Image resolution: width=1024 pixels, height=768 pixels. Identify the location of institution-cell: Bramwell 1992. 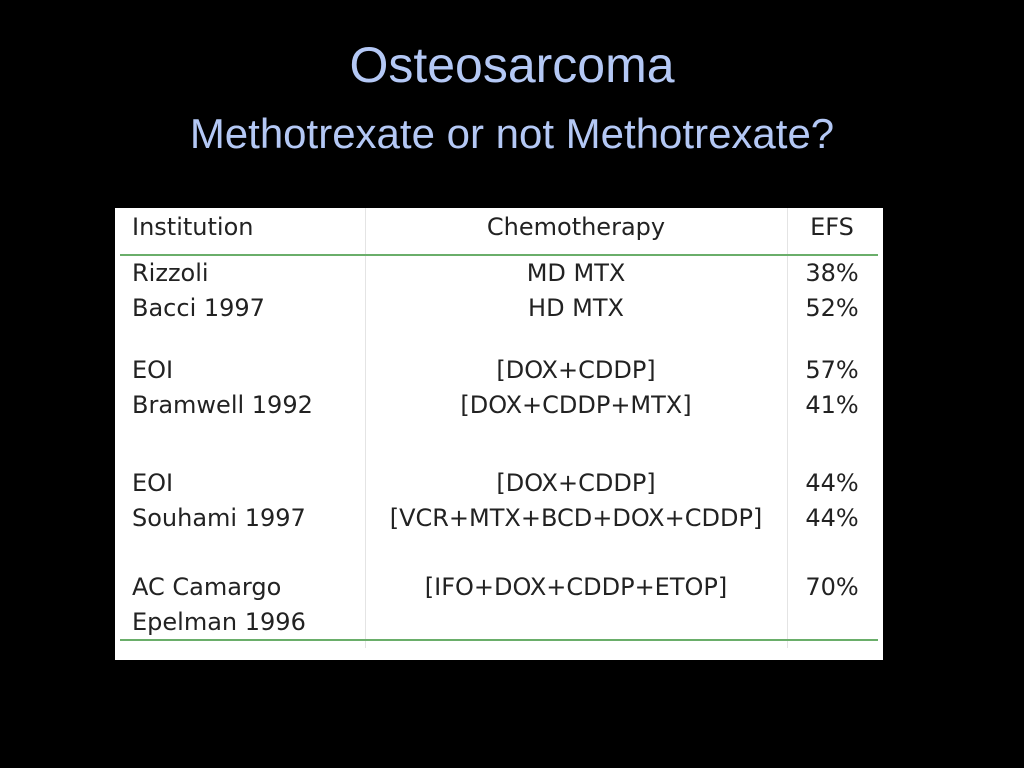
(222, 405).